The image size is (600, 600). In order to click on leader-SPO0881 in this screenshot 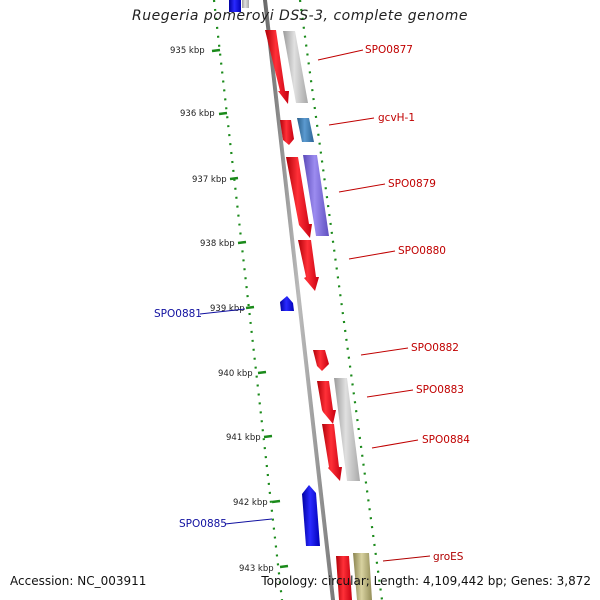, I will do `click(222, 311)`.